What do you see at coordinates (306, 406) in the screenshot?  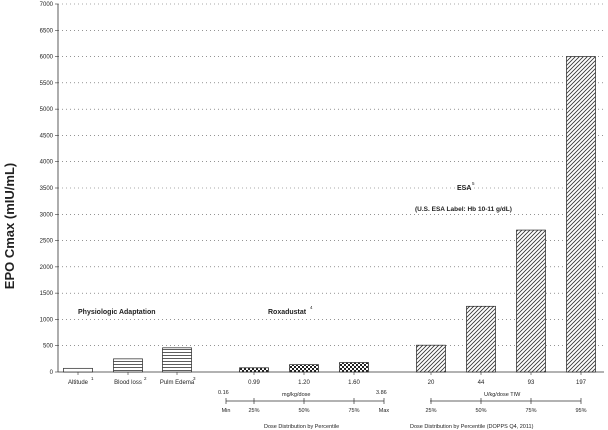 I see `roxadustat-percentile-ticks: Min 25% 50% 75% Max` at bounding box center [306, 406].